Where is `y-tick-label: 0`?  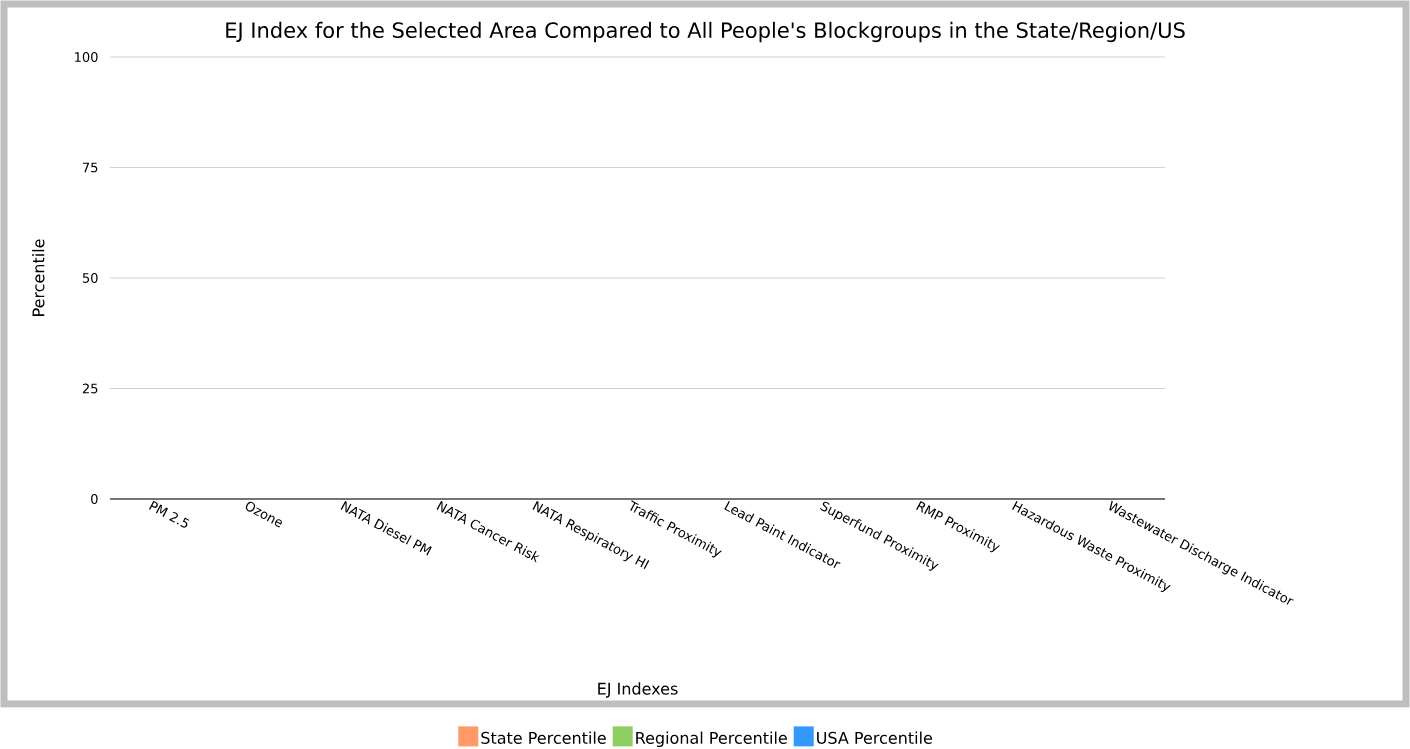 y-tick-label: 0 is located at coordinates (94, 498).